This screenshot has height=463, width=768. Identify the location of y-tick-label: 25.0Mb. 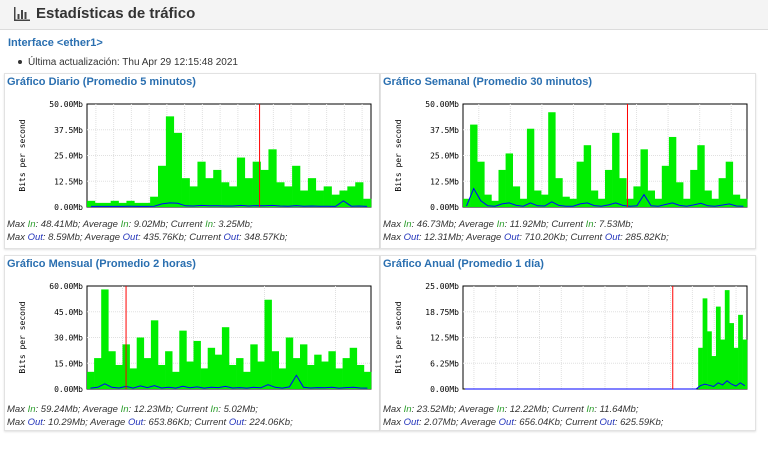
(68, 156).